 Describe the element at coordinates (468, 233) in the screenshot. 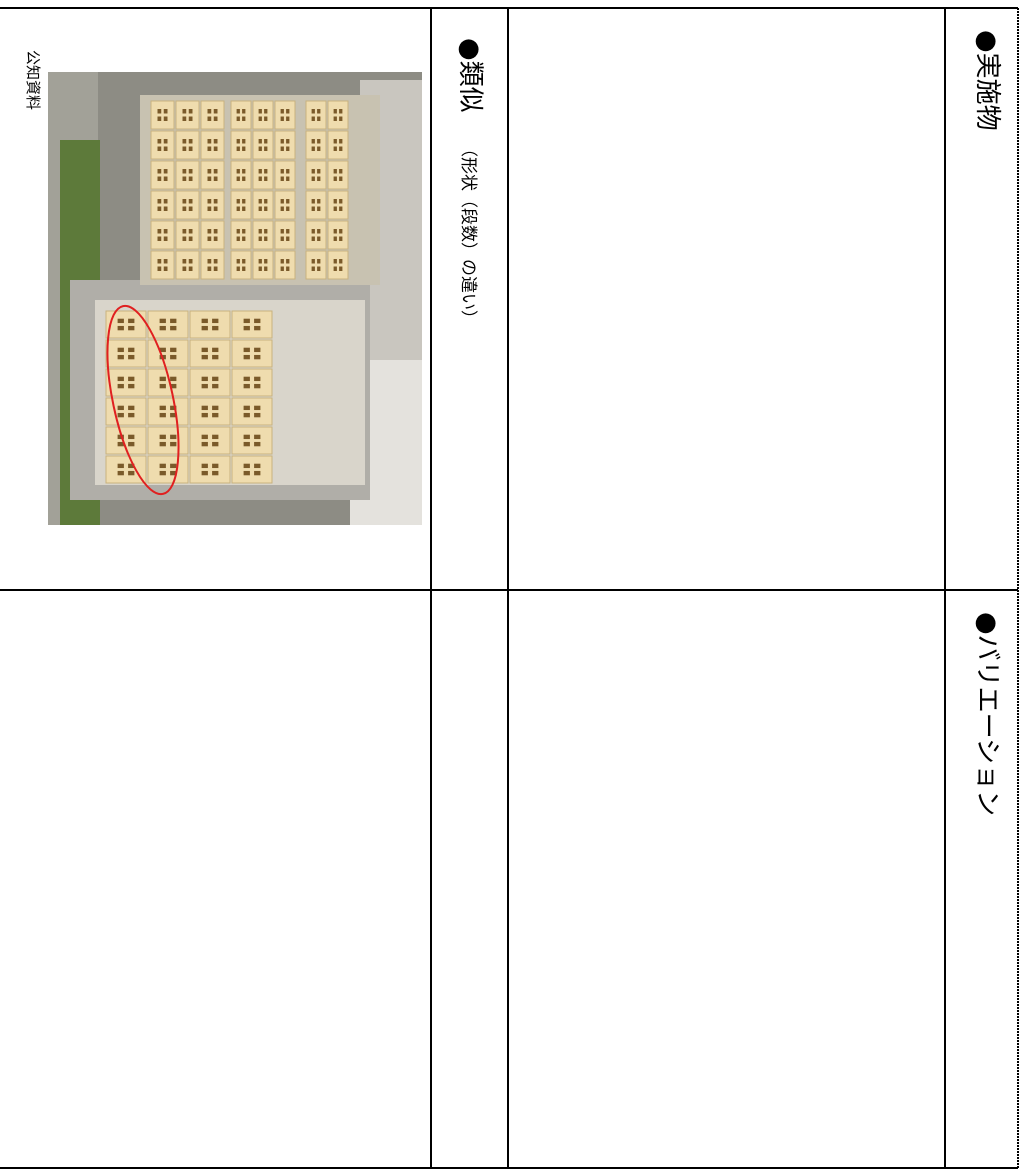

I see `category-note: （形状（段数）の違い）` at that location.